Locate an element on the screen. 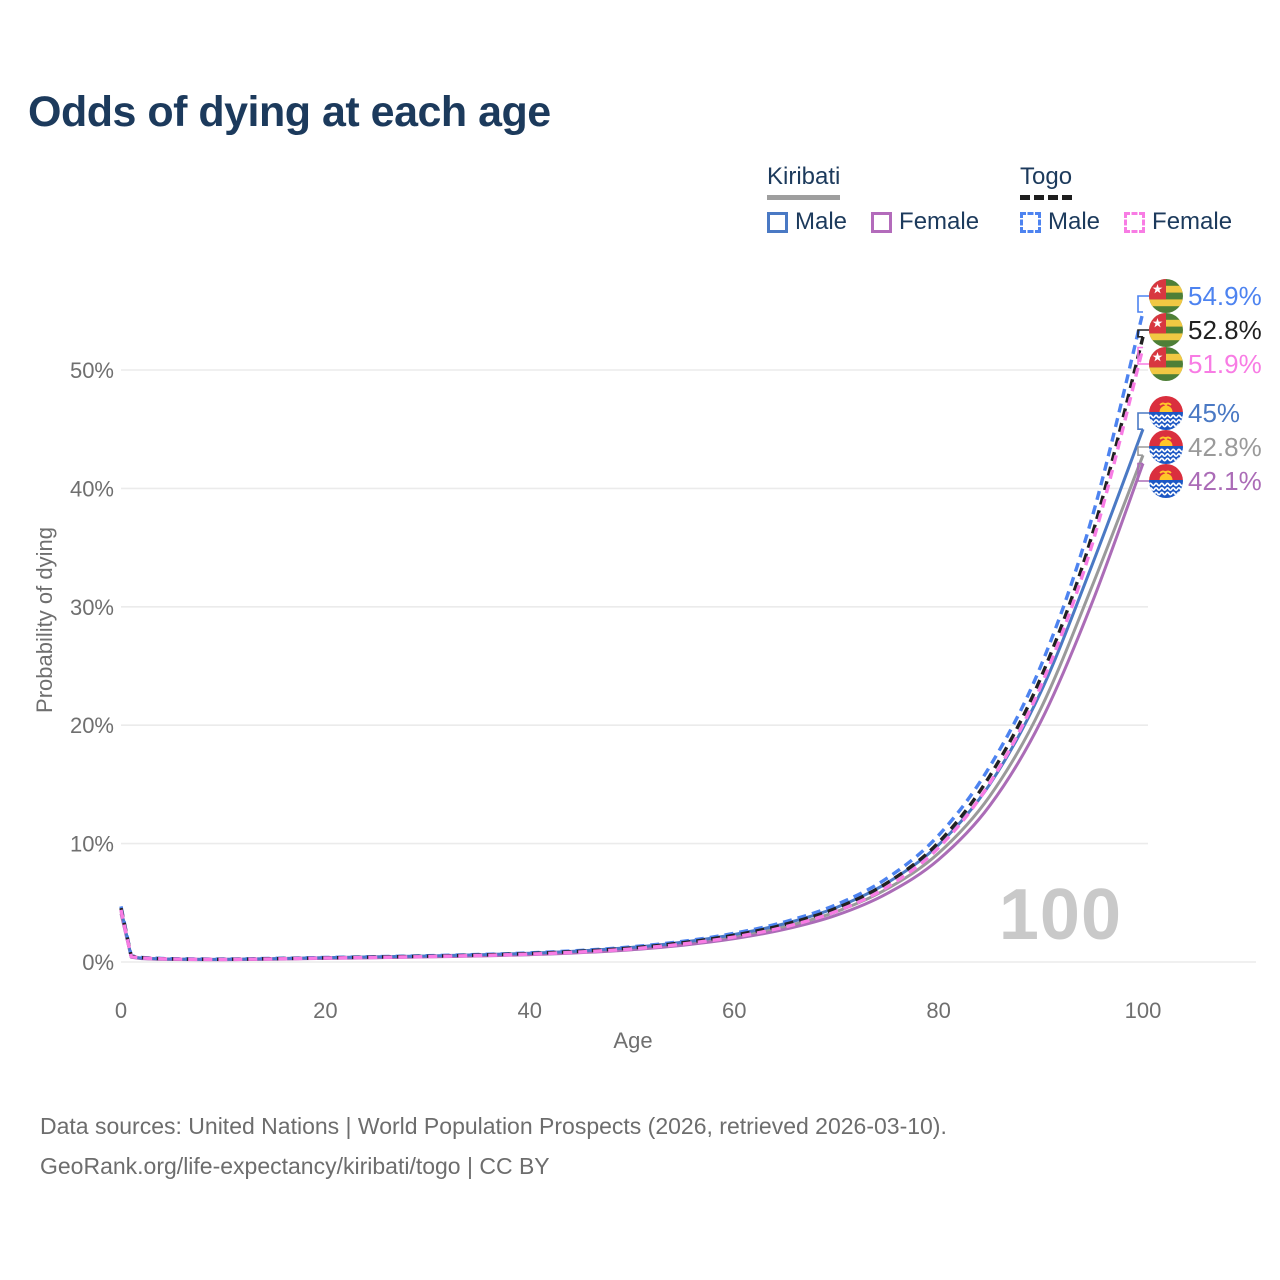 This screenshot has width=1280, height=1280. y-axis-title: Probability of dying is located at coordinates (44, 620).